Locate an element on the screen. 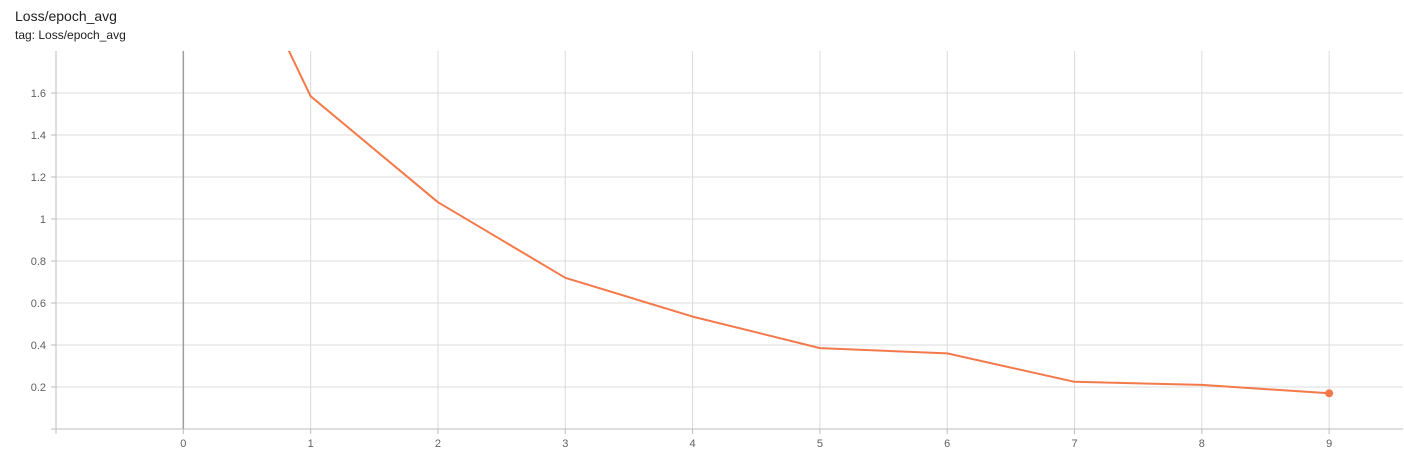 This screenshot has width=1404, height=449. x-tick-label: 4 is located at coordinates (693, 443).